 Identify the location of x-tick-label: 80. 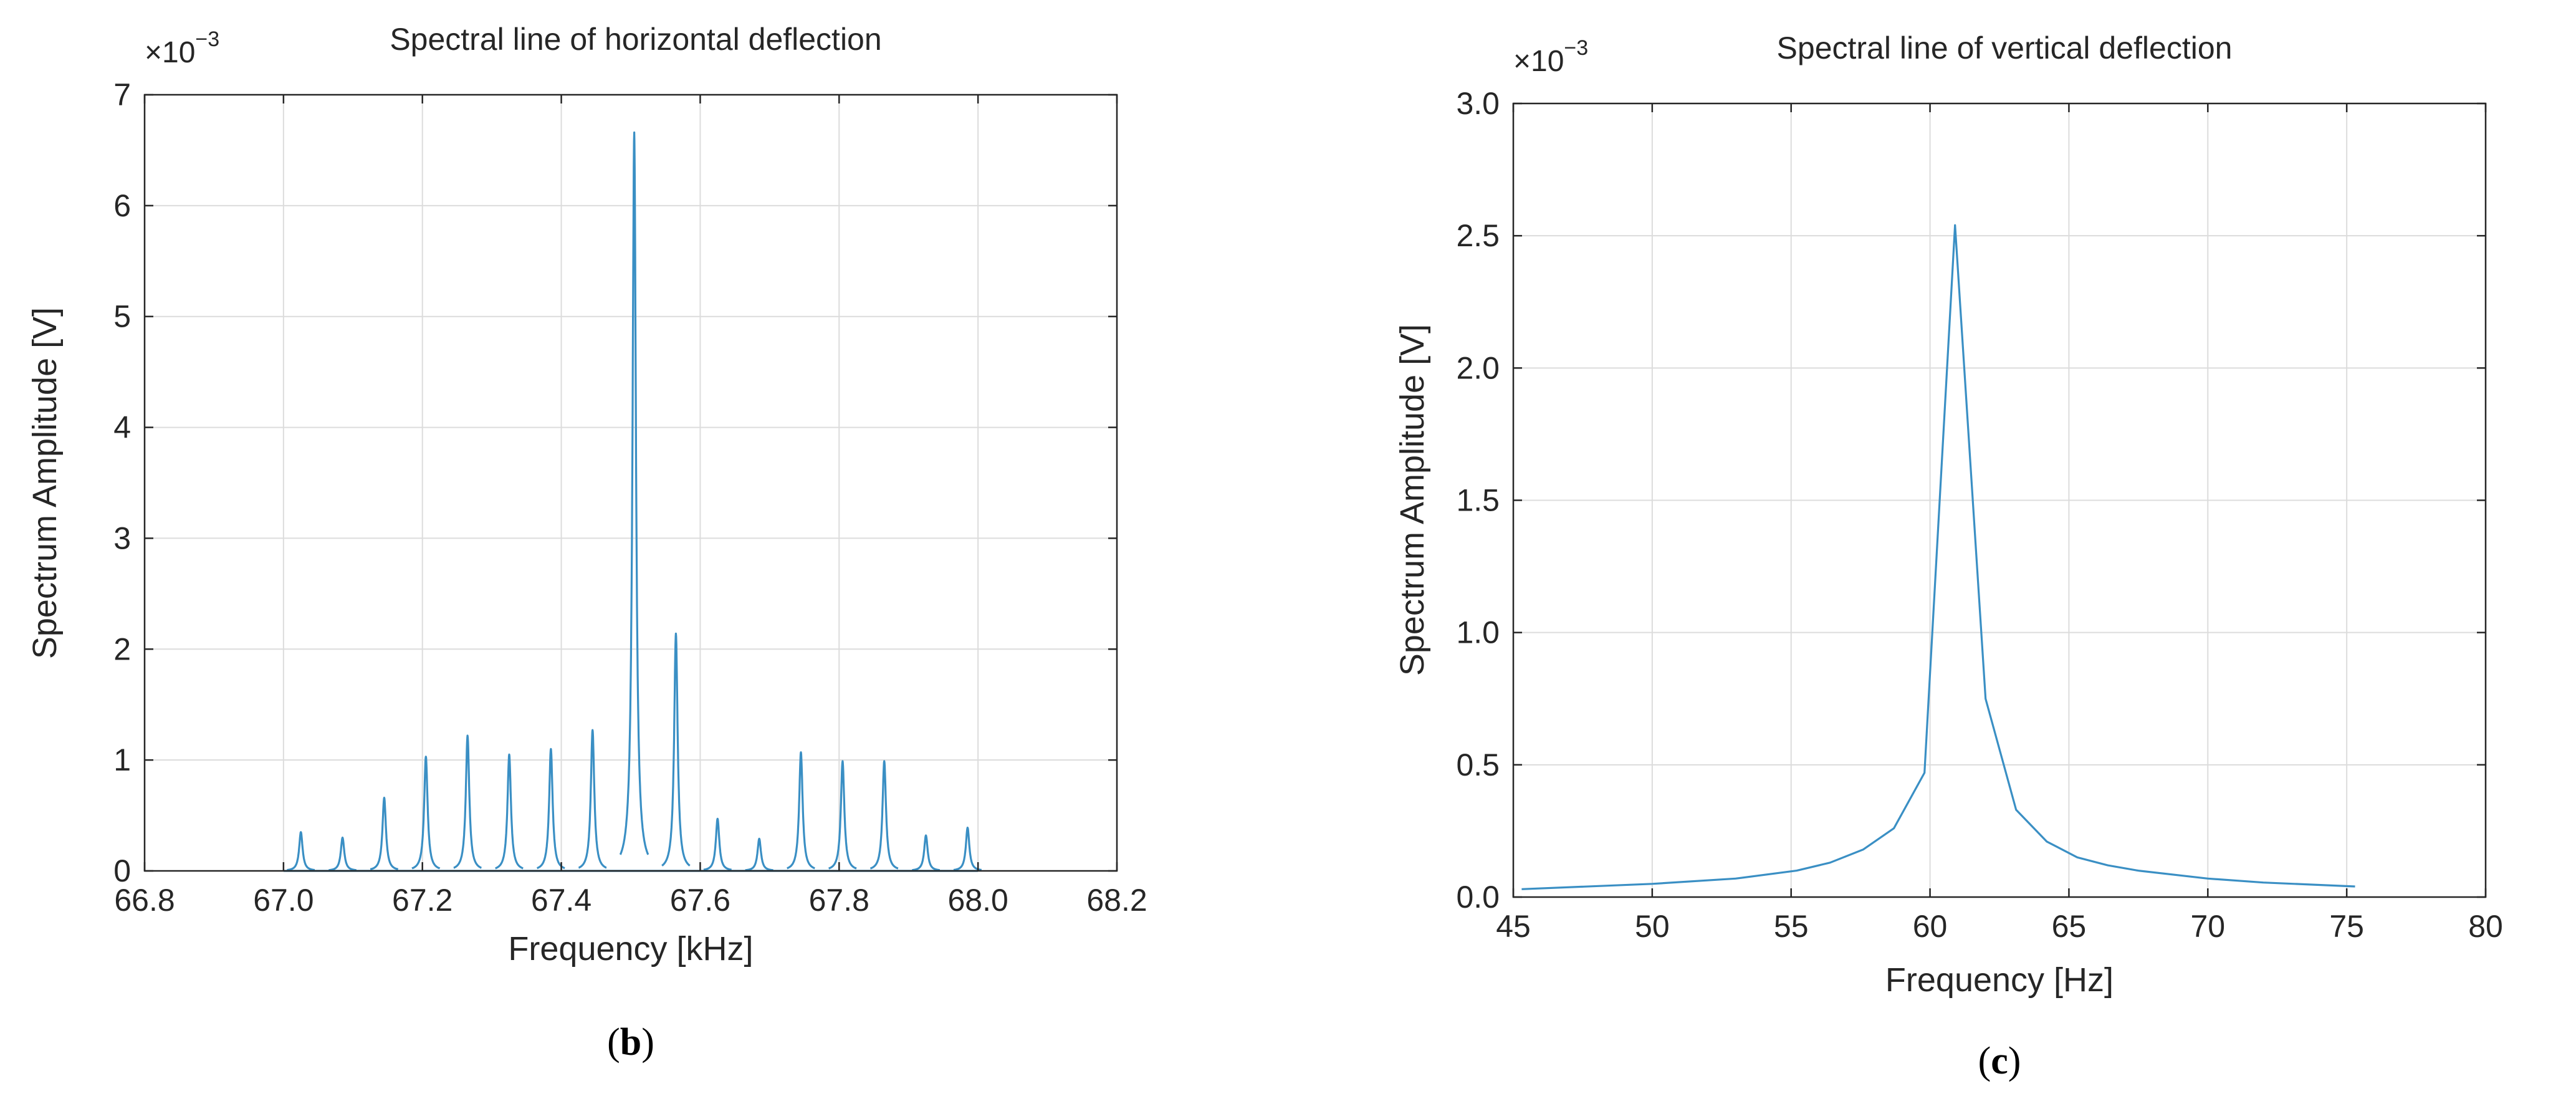
(2486, 926).